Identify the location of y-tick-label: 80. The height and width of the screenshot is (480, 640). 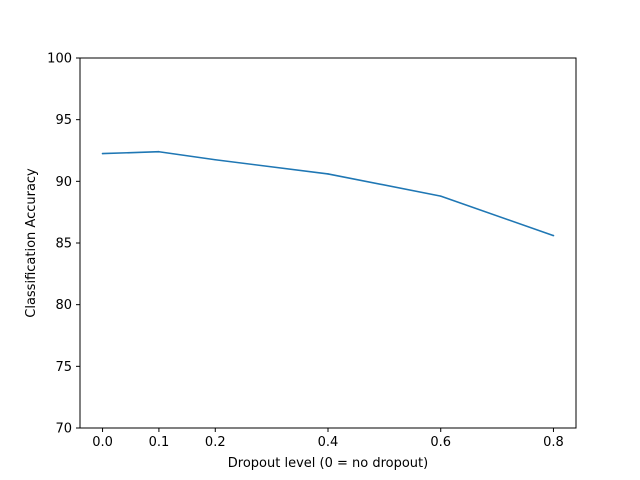
(63, 305).